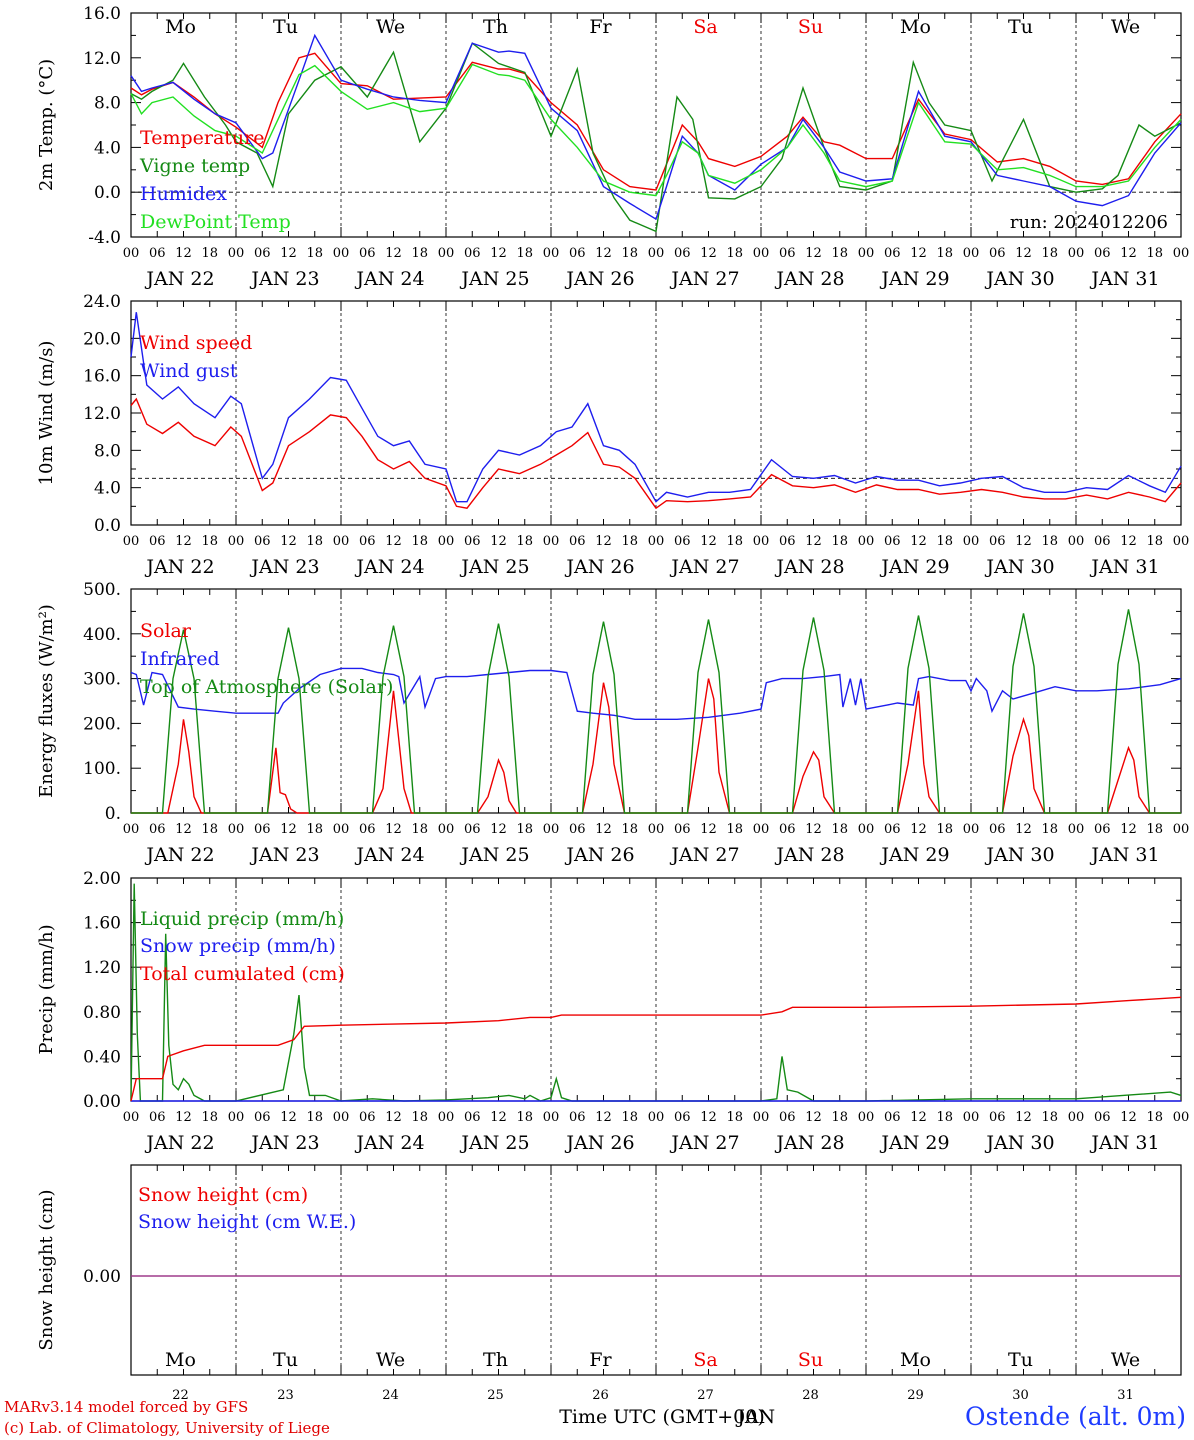 The width and height of the screenshot is (1194, 1440). I want to click on y-tick-label: 0.00, so click(102, 1102).